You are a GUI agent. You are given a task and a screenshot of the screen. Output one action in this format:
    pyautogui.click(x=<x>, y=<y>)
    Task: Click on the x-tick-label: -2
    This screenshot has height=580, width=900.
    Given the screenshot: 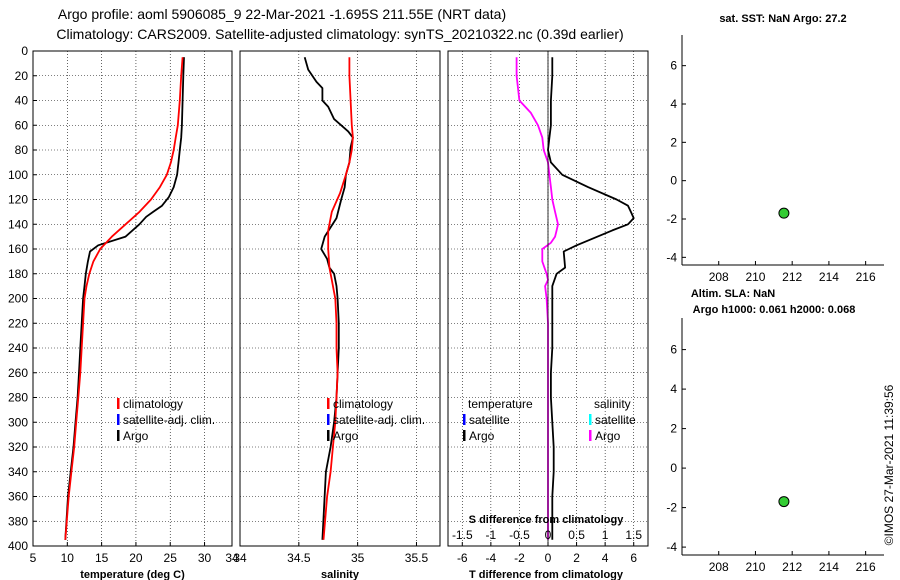 What is the action you would take?
    pyautogui.click(x=519, y=558)
    